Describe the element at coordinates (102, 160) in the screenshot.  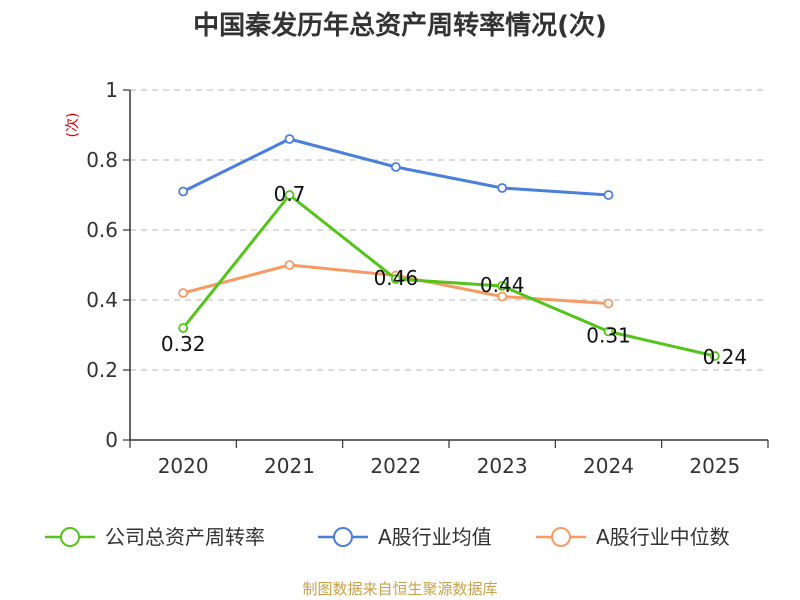
I see `y-tick-label: 0.8` at that location.